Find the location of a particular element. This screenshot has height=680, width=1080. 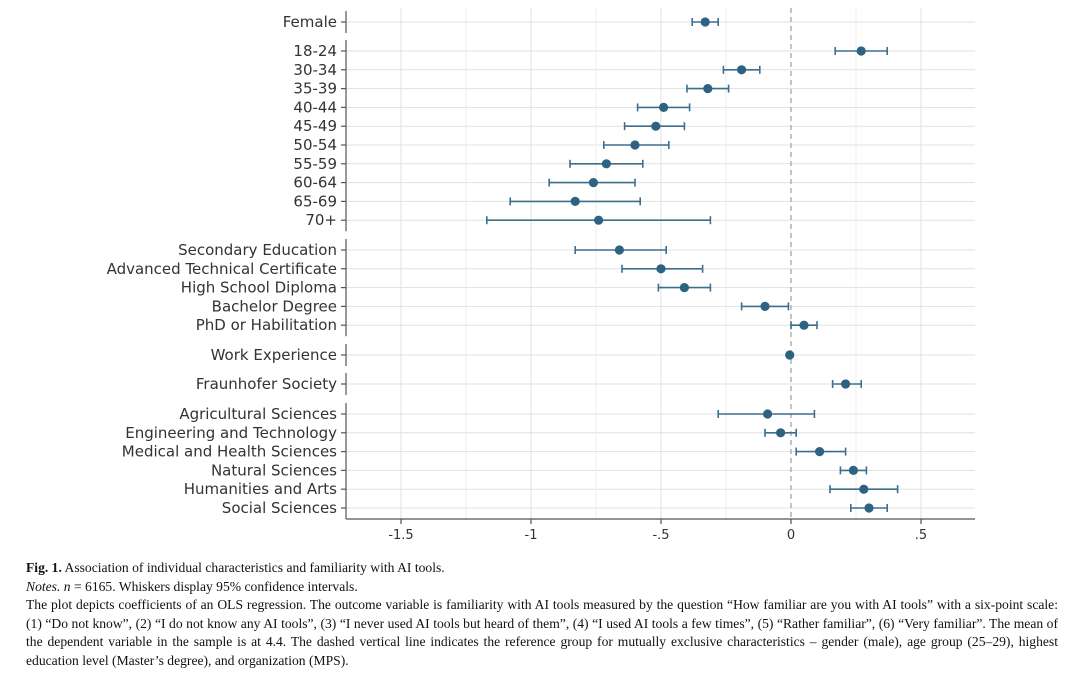

y-tick-label: High School Diploma is located at coordinates (259, 288).